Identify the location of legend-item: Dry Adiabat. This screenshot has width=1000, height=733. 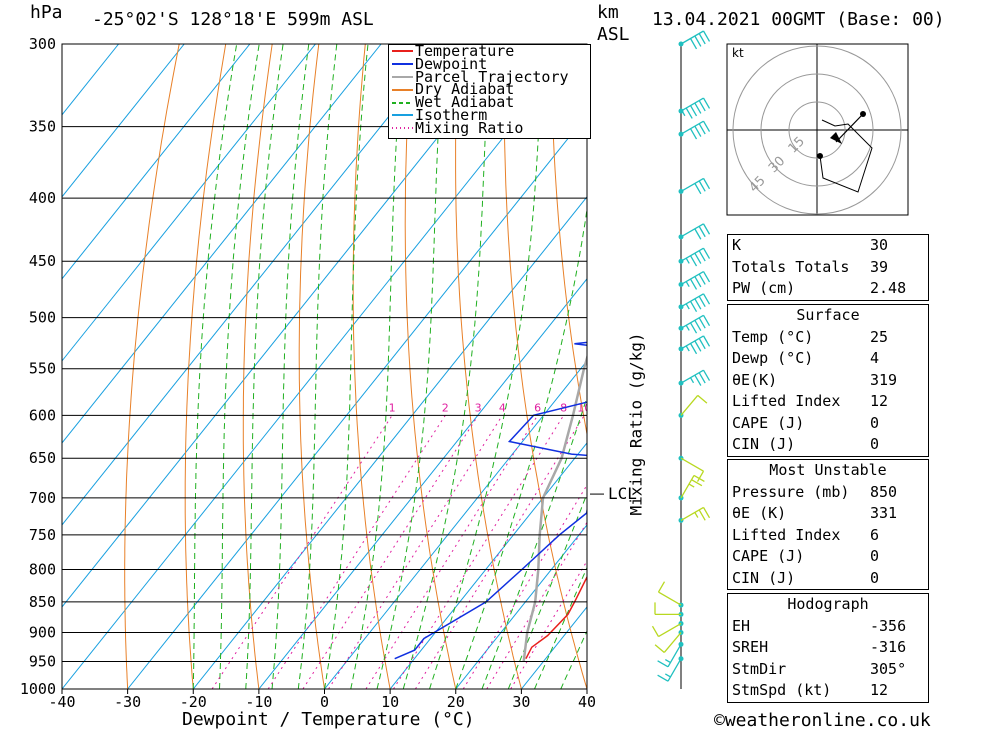
(489, 89).